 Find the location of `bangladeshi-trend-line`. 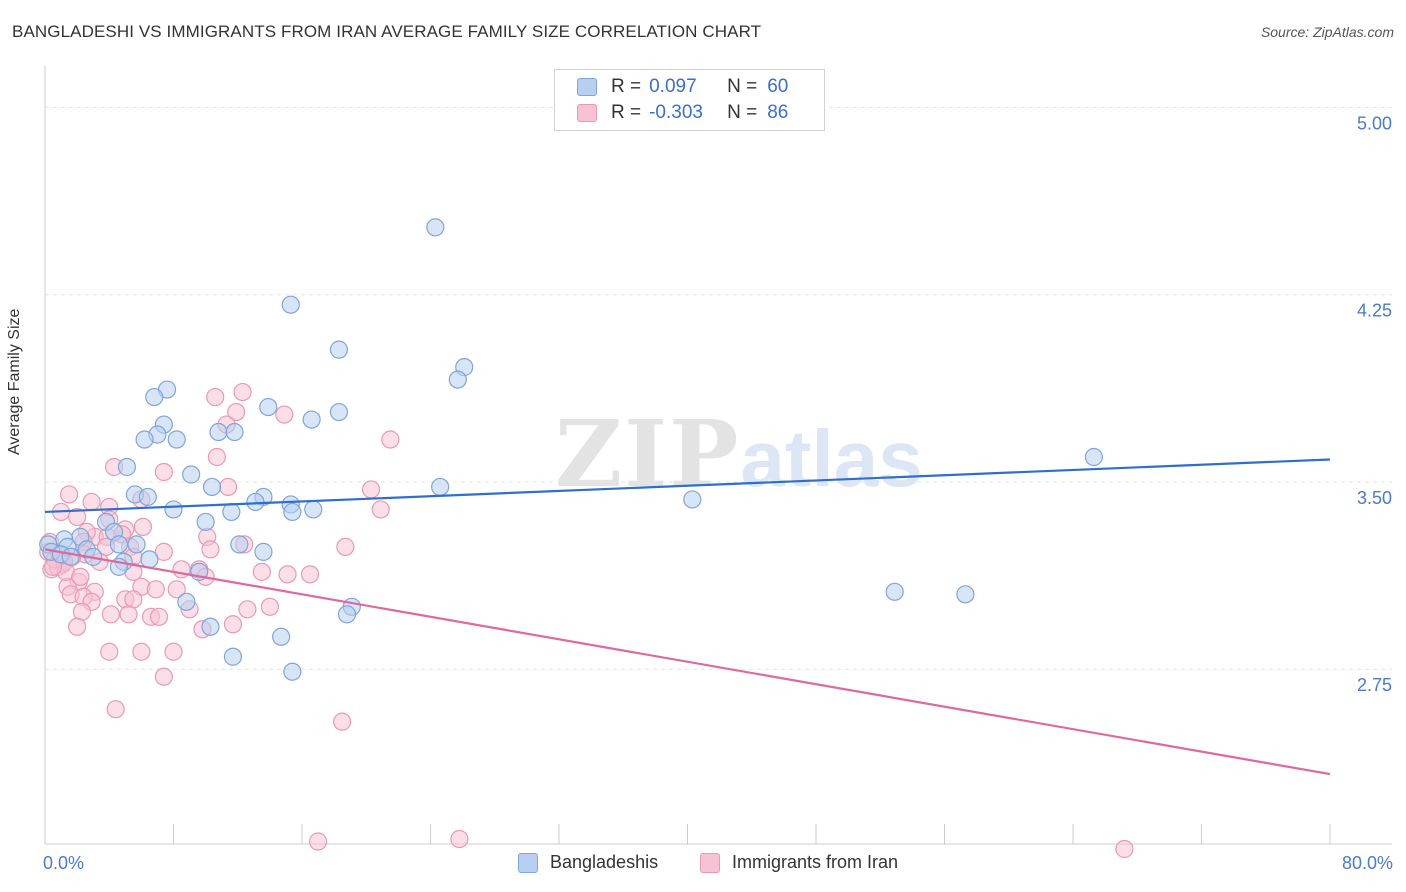

bangladeshi-trend-line is located at coordinates (687, 486).